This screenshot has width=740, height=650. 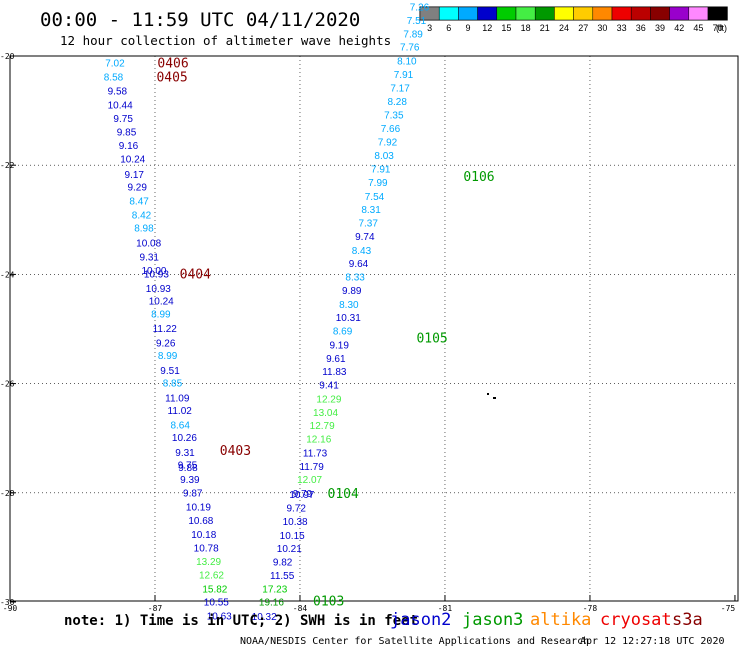 What do you see at coordinates (198, 507) in the screenshot?
I see `wave-height-label: 10.19` at bounding box center [198, 507].